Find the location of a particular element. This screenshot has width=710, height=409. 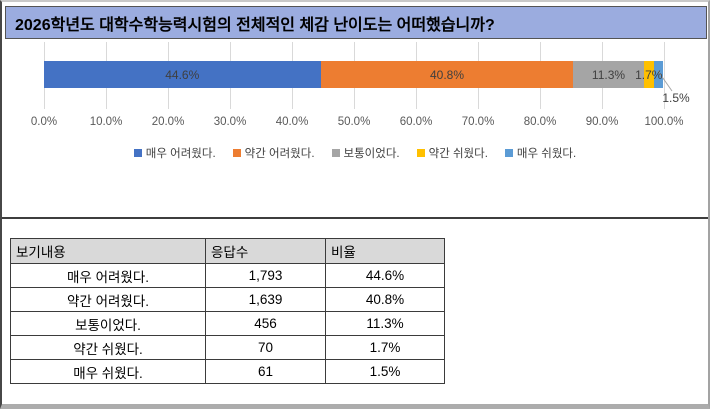

table-row: 약간 어려웠다. 1,639 40.8% is located at coordinates (227, 299).